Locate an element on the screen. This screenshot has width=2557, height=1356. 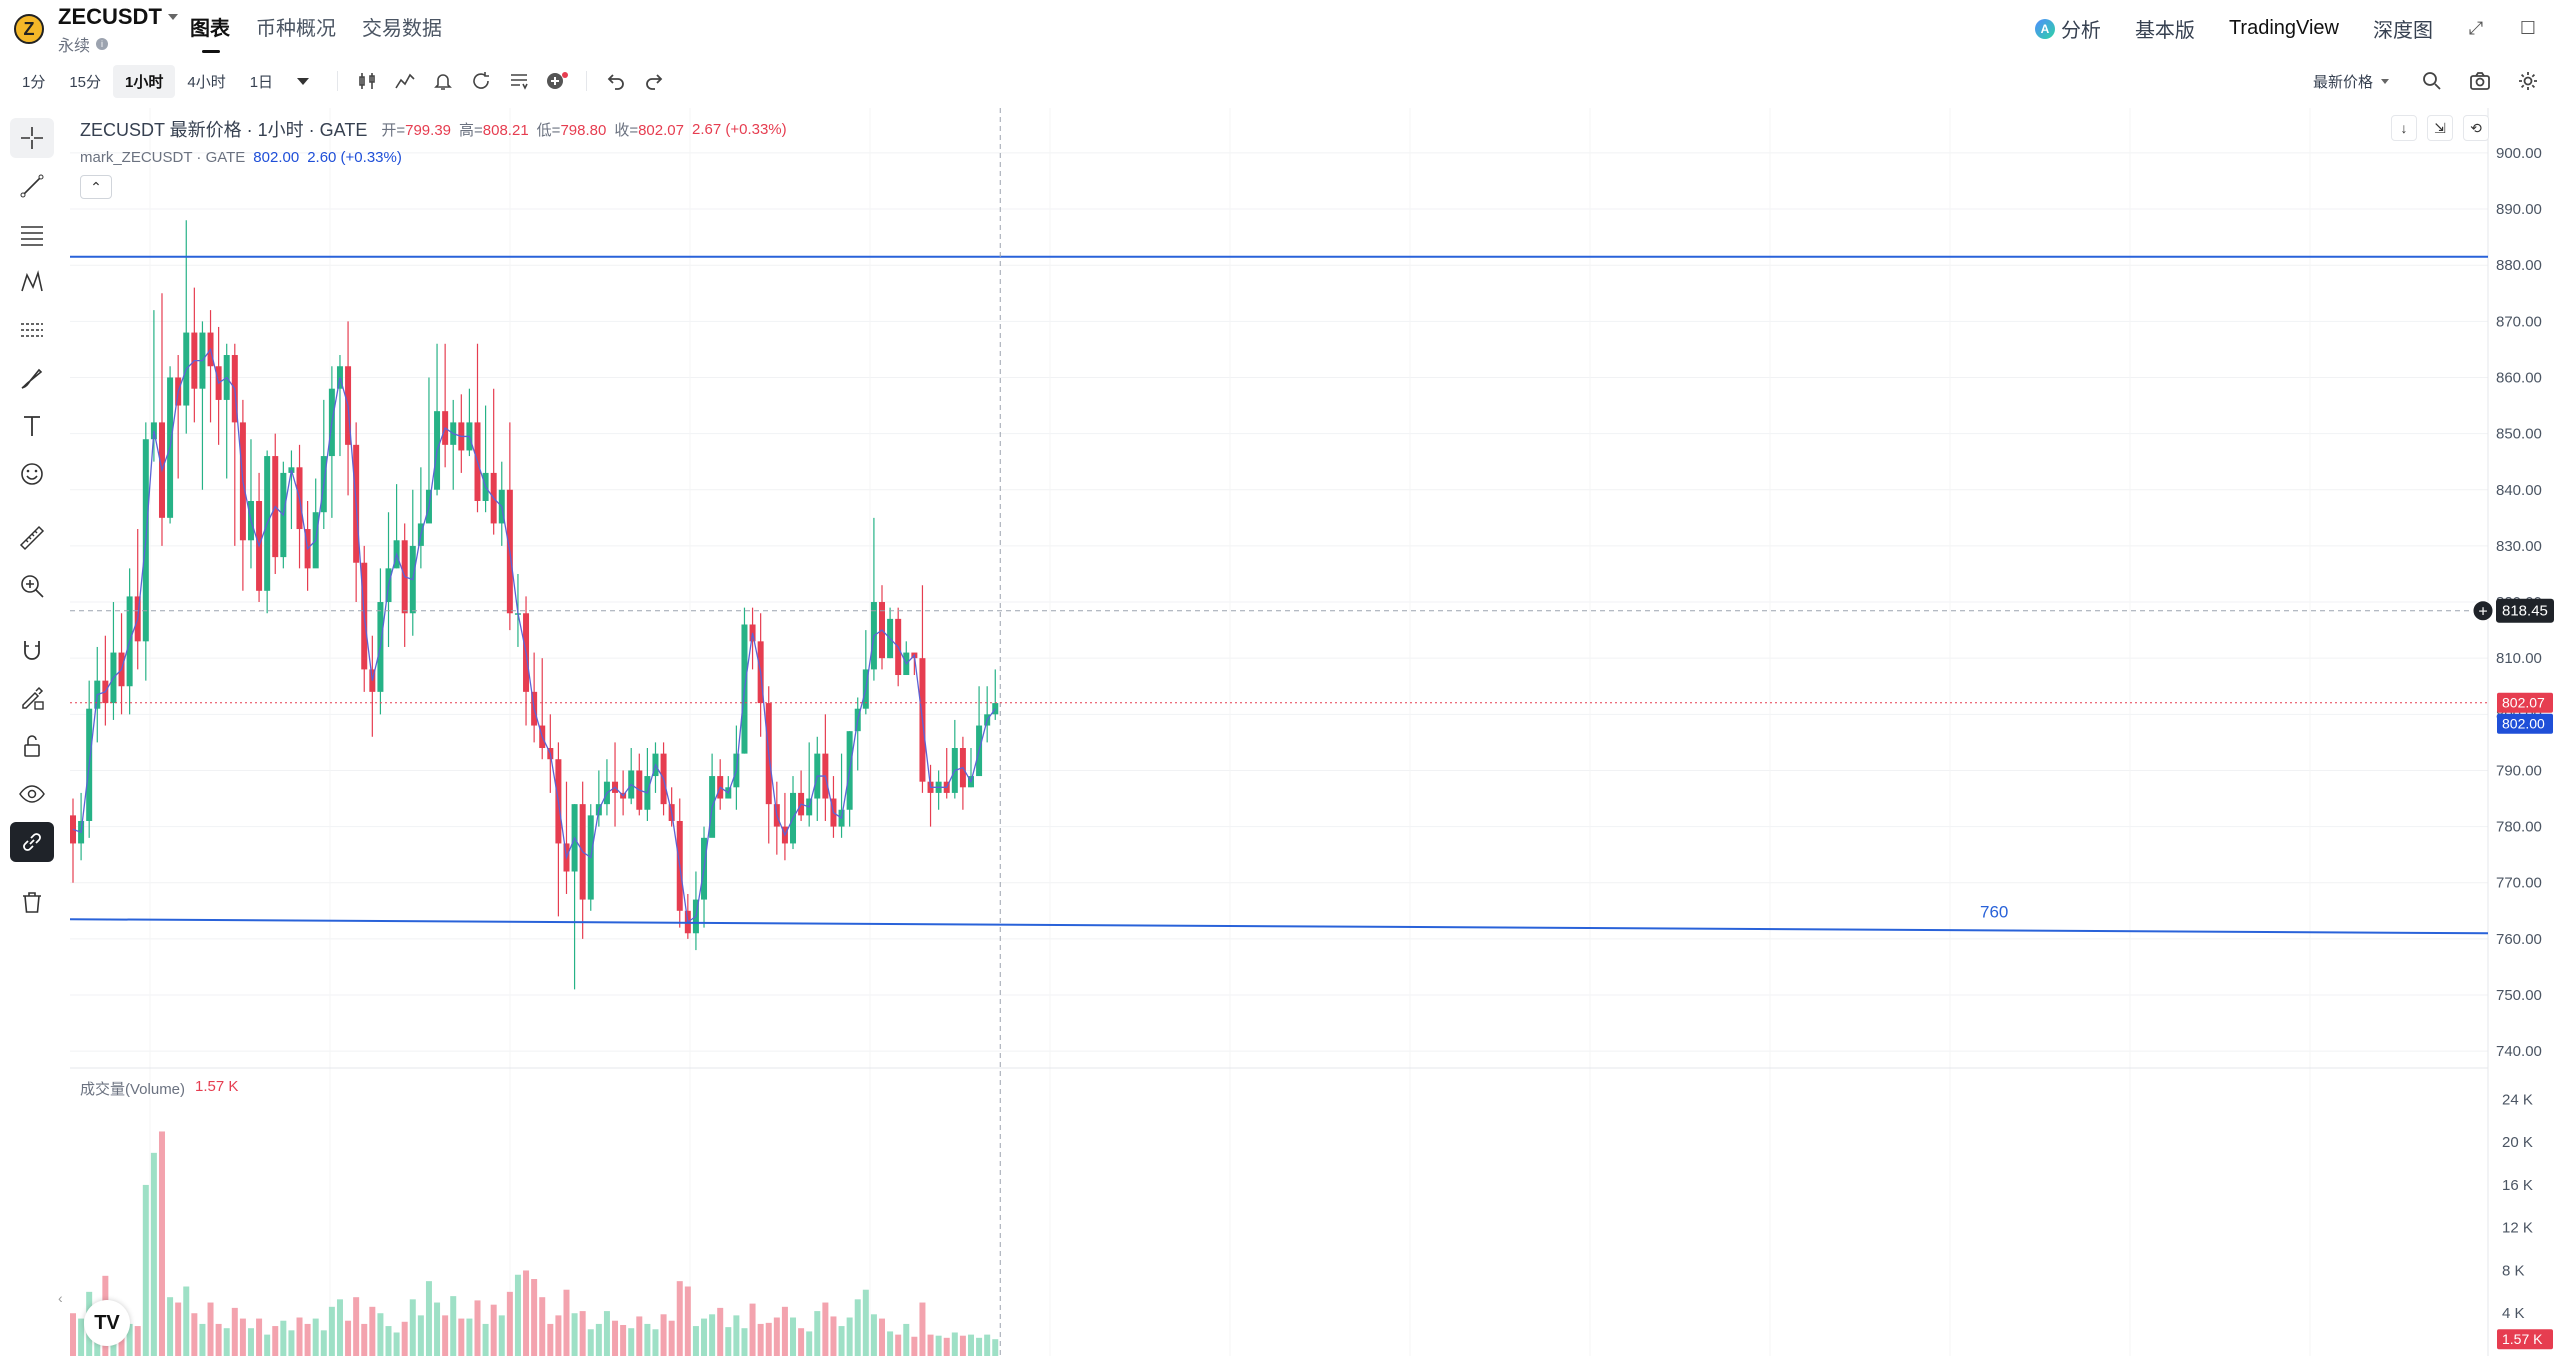
prediction-tool-icon is located at coordinates (32, 330).